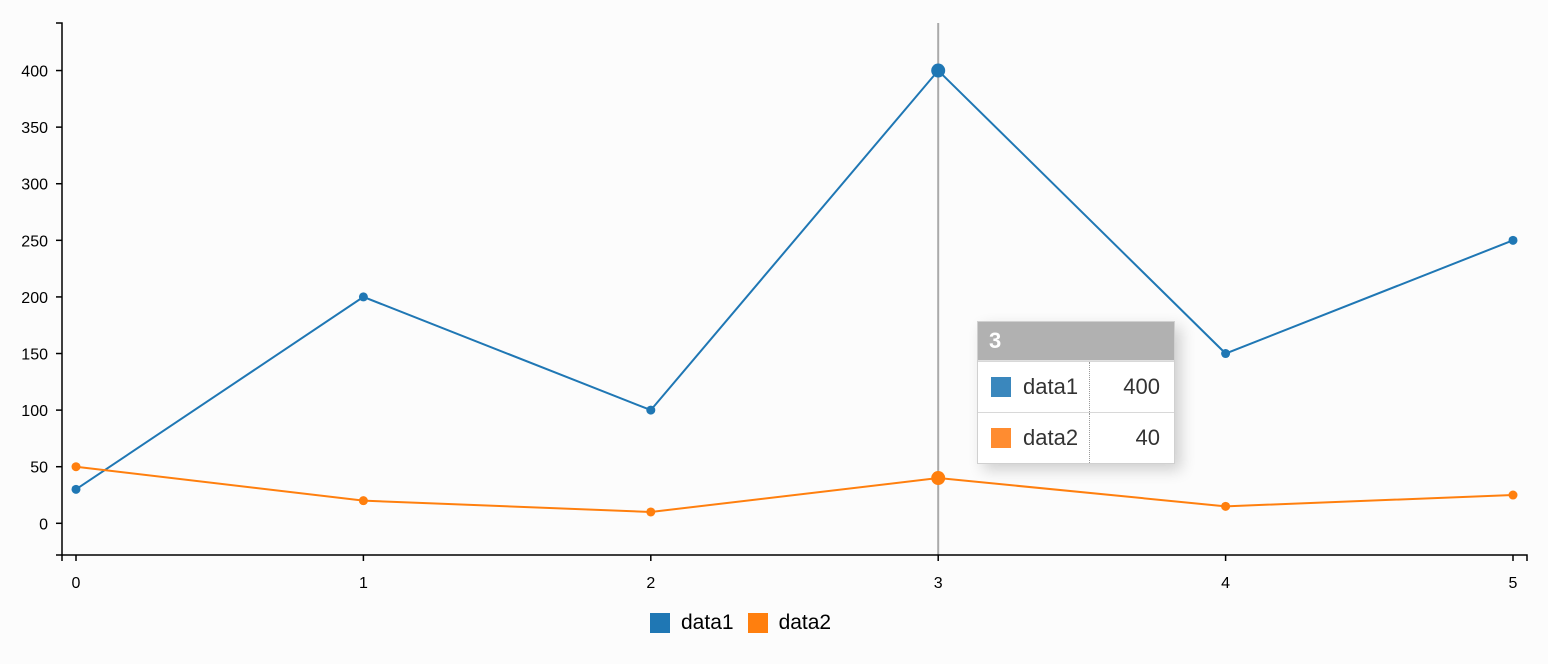 The image size is (1548, 664). What do you see at coordinates (43, 524) in the screenshot?
I see `y-tick-label: 0` at bounding box center [43, 524].